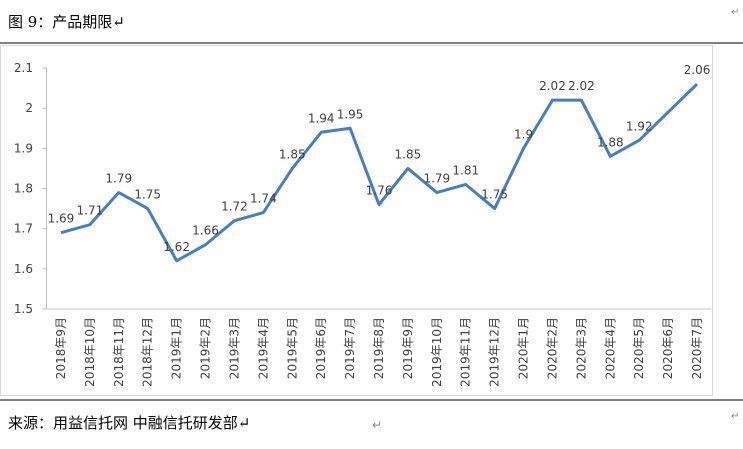  What do you see at coordinates (177, 348) in the screenshot?
I see `x-tick-label: 2019年1月` at bounding box center [177, 348].